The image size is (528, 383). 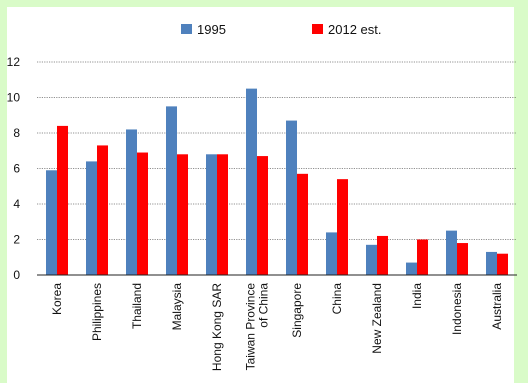 I want to click on x-tick-label: Malaysia, so click(x=177, y=307).